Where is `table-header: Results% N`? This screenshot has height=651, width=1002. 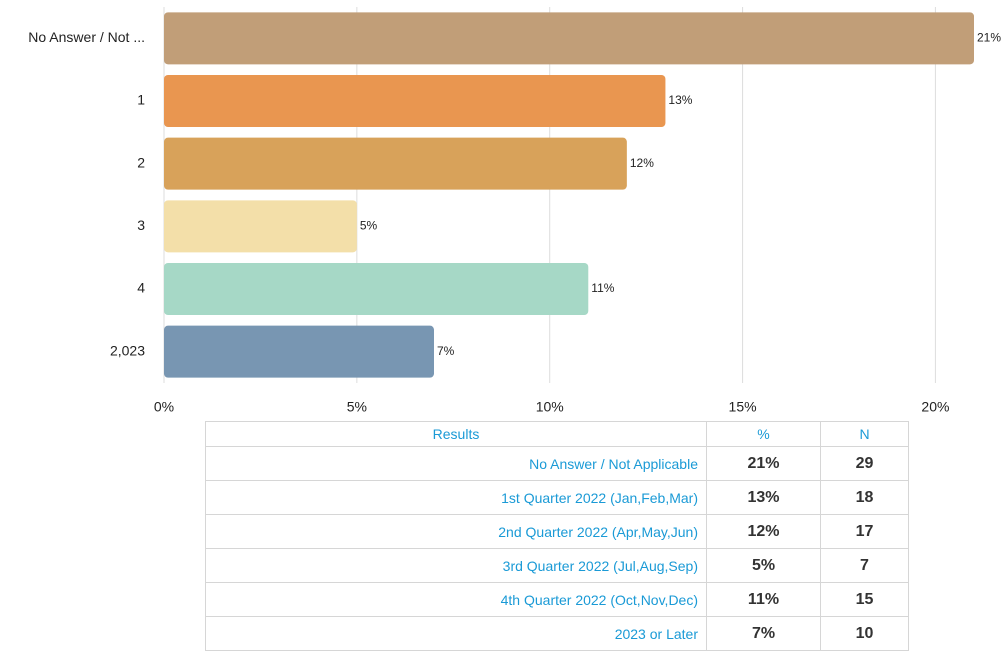 table-header: Results% N is located at coordinates (557, 434).